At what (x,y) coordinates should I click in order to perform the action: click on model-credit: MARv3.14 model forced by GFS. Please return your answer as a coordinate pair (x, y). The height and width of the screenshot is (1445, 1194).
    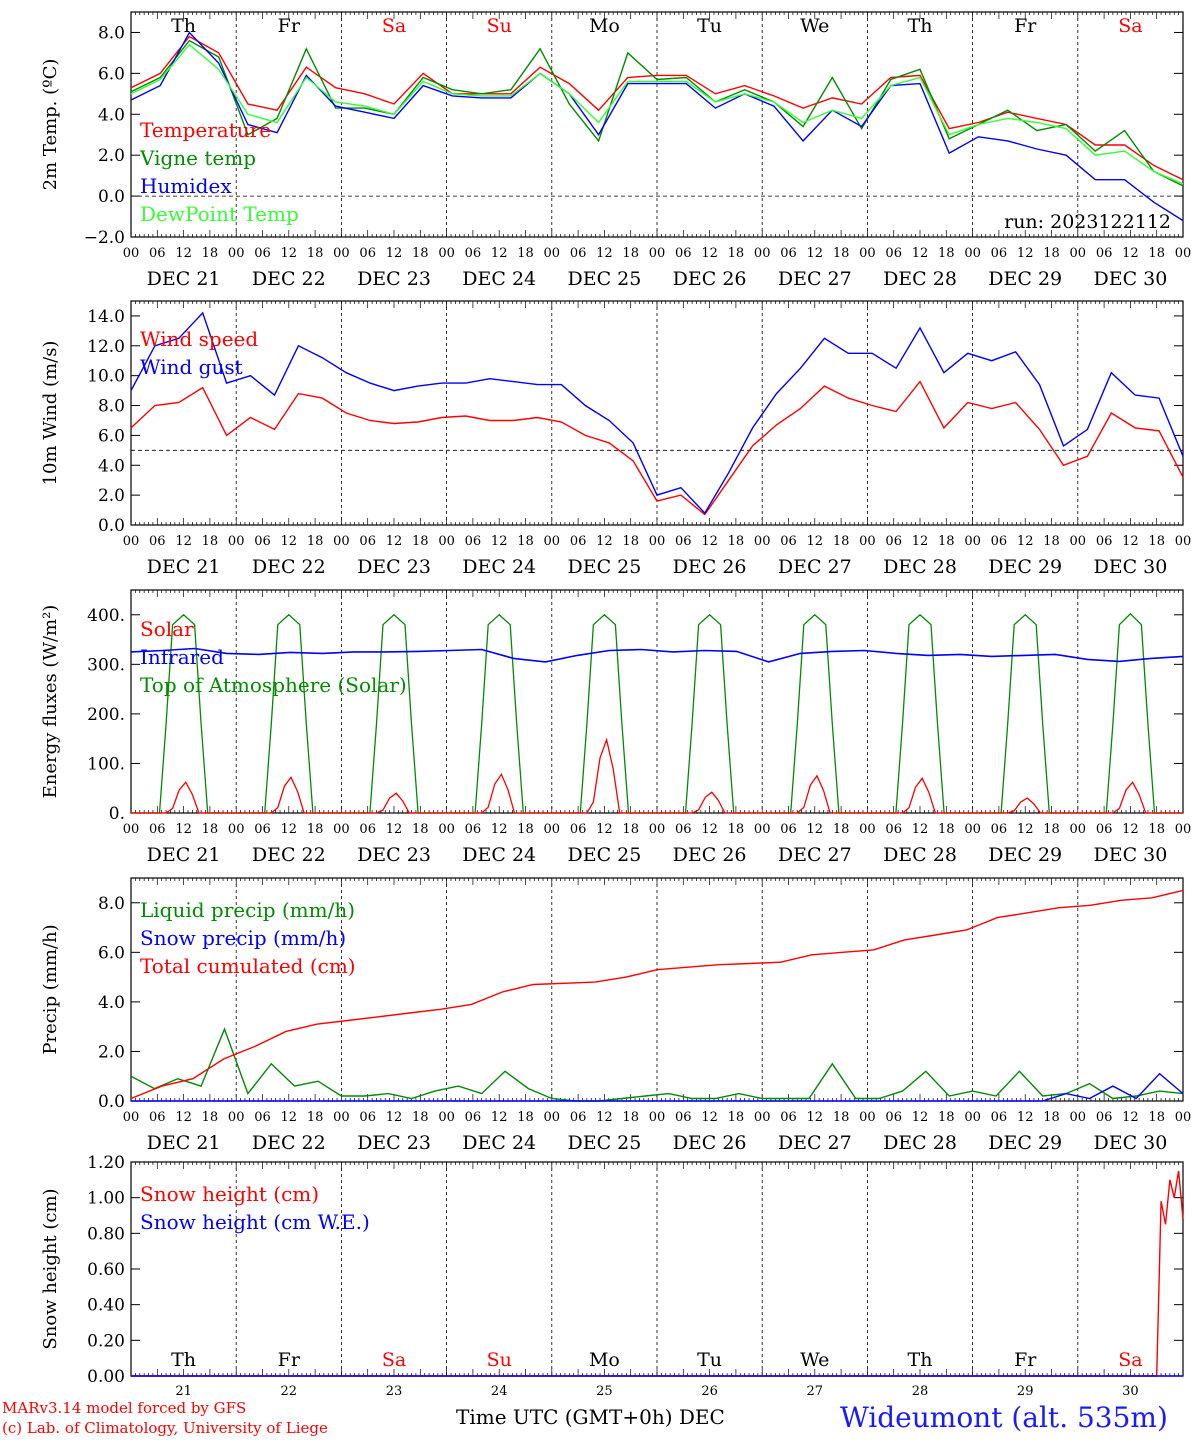
    Looking at the image, I should click on (124, 1408).